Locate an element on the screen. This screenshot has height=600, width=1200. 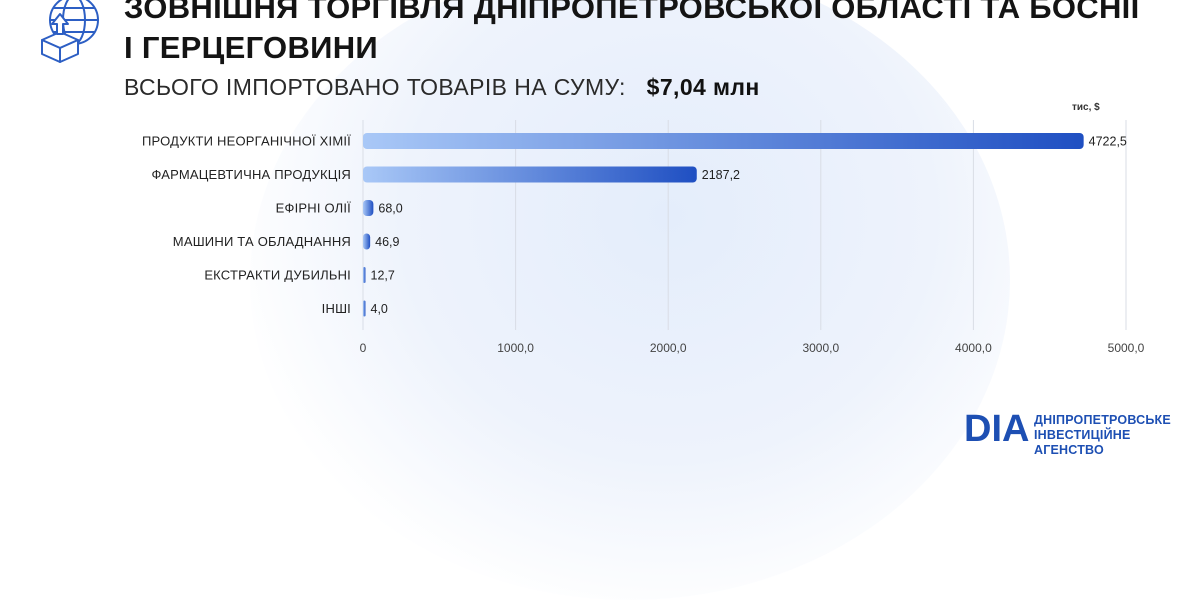
logo-mark: DIA is located at coordinates (996, 428).